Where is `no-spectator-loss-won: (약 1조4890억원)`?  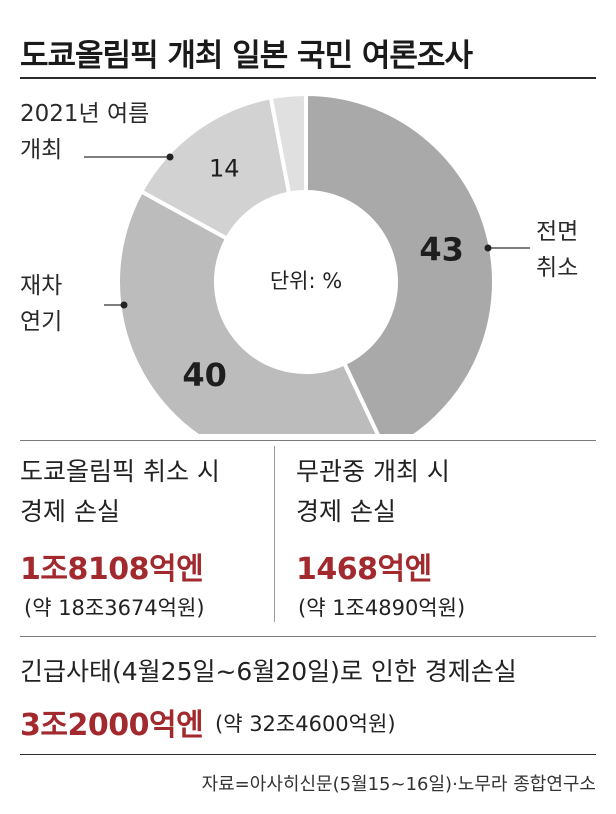 no-spectator-loss-won: (약 1조4890억원) is located at coordinates (382, 608).